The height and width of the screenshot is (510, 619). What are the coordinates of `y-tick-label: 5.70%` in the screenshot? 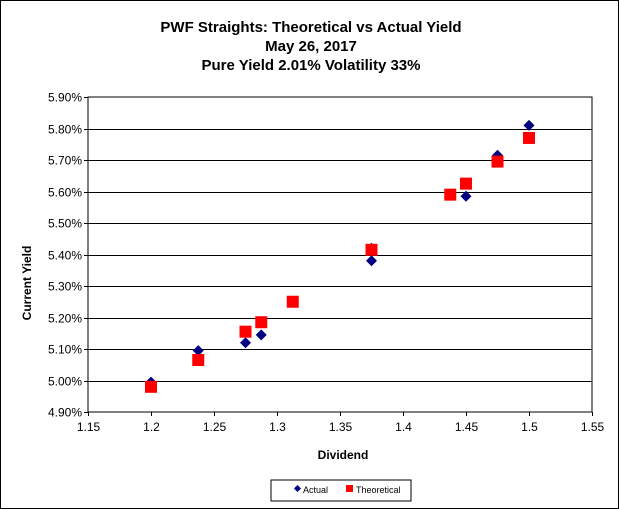 It's located at (65, 161).